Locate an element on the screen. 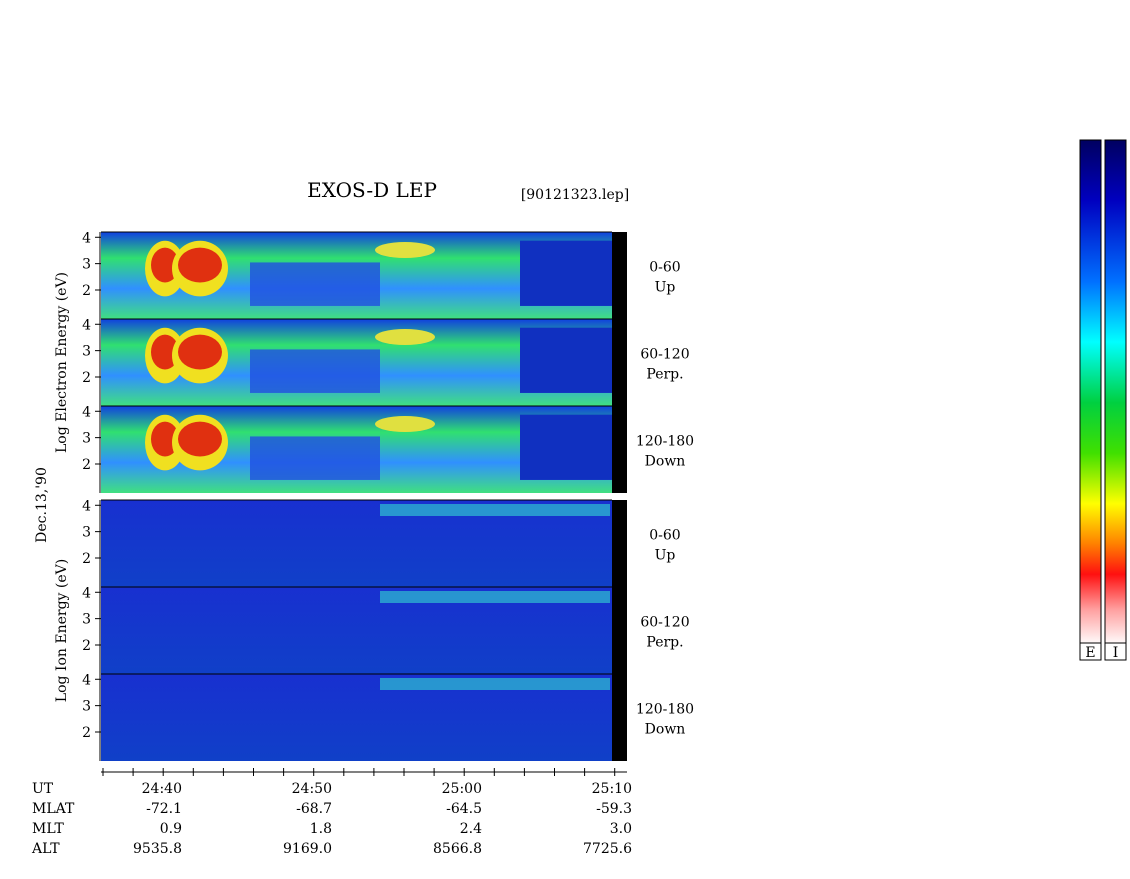 The width and height of the screenshot is (1130, 879). colorbar-label: E is located at coordinates (1090, 653).